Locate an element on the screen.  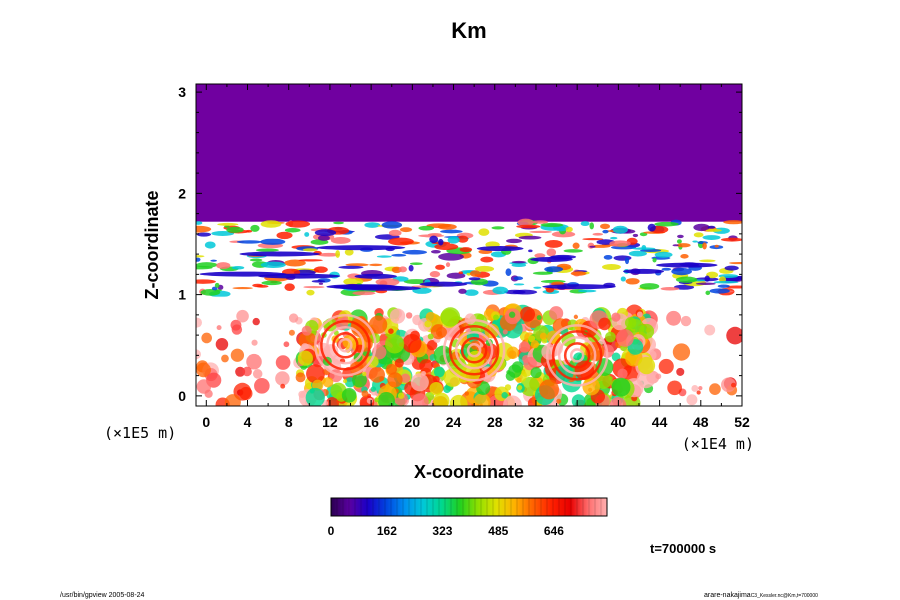
y-tick-label: 1 is located at coordinates (182, 295).